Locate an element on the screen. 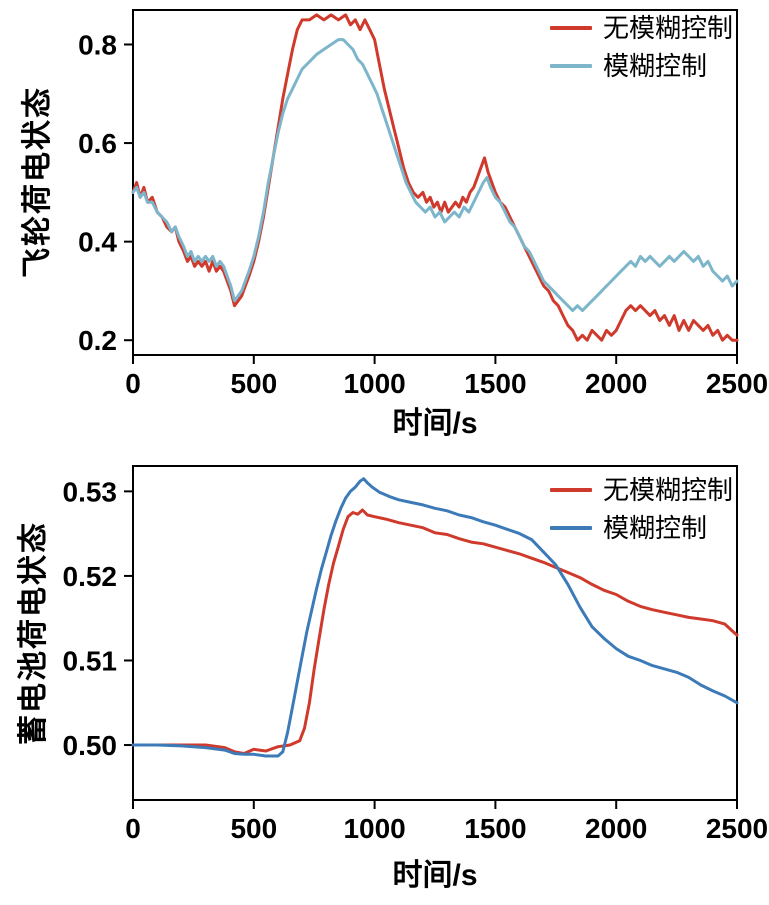  y-tick-label: 0.2 is located at coordinates (97, 340).